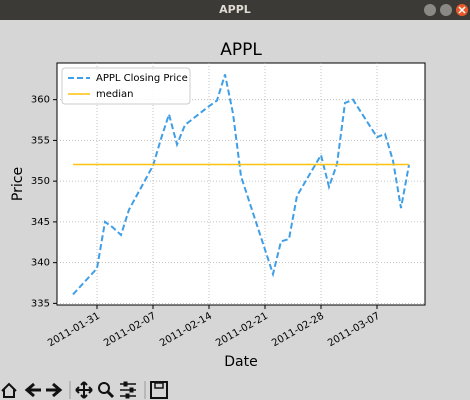 The width and height of the screenshot is (470, 400). Describe the element at coordinates (115, 94) in the screenshot. I see `legend-label: median` at that location.